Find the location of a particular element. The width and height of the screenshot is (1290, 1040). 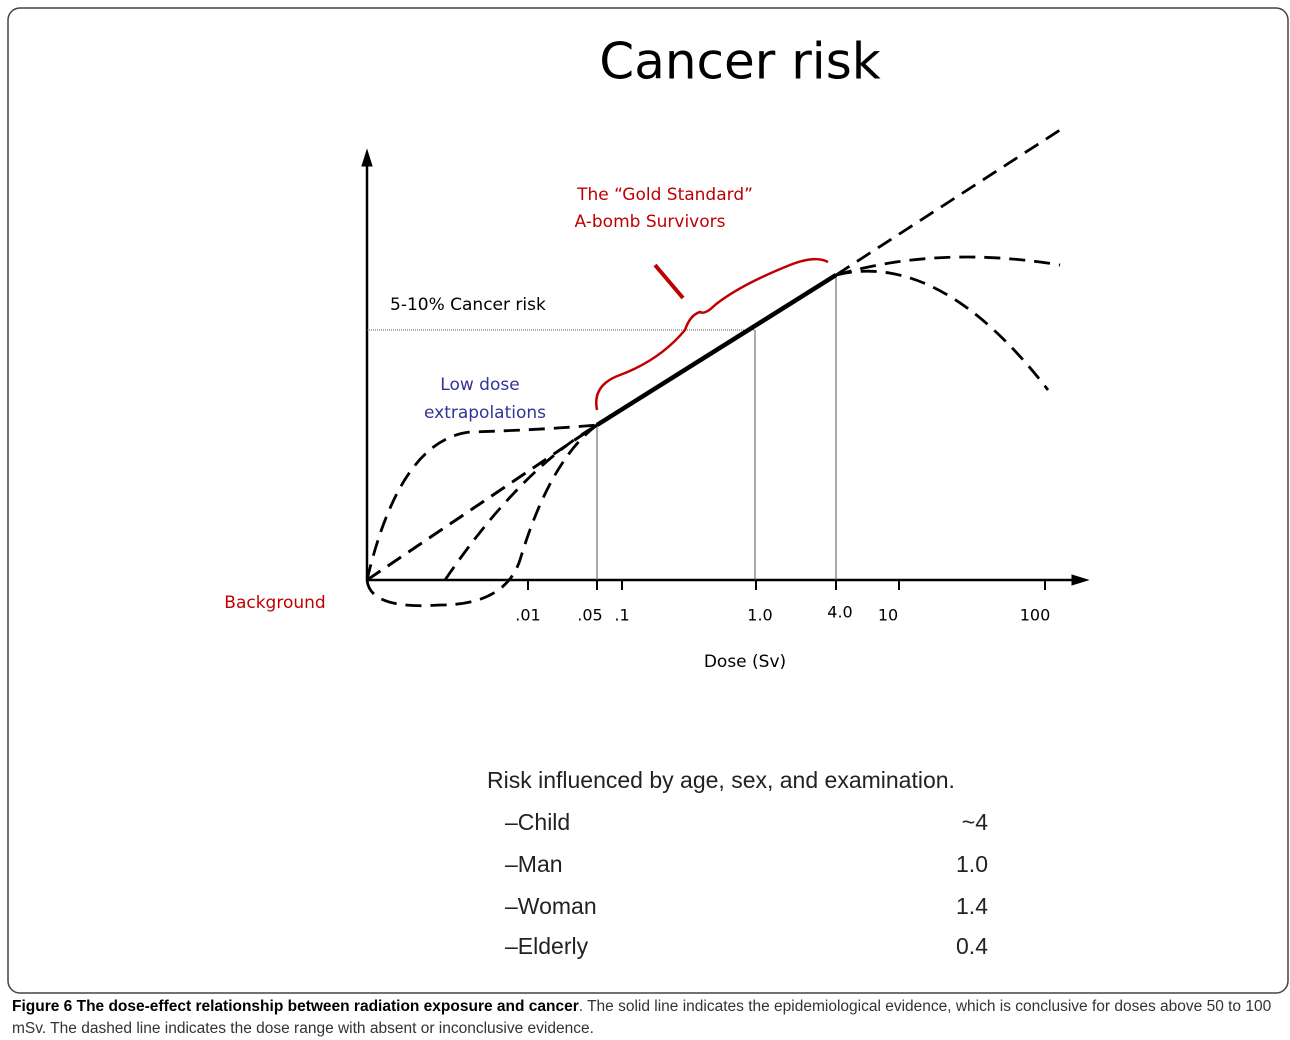

solid-line is located at coordinates (716, 350).